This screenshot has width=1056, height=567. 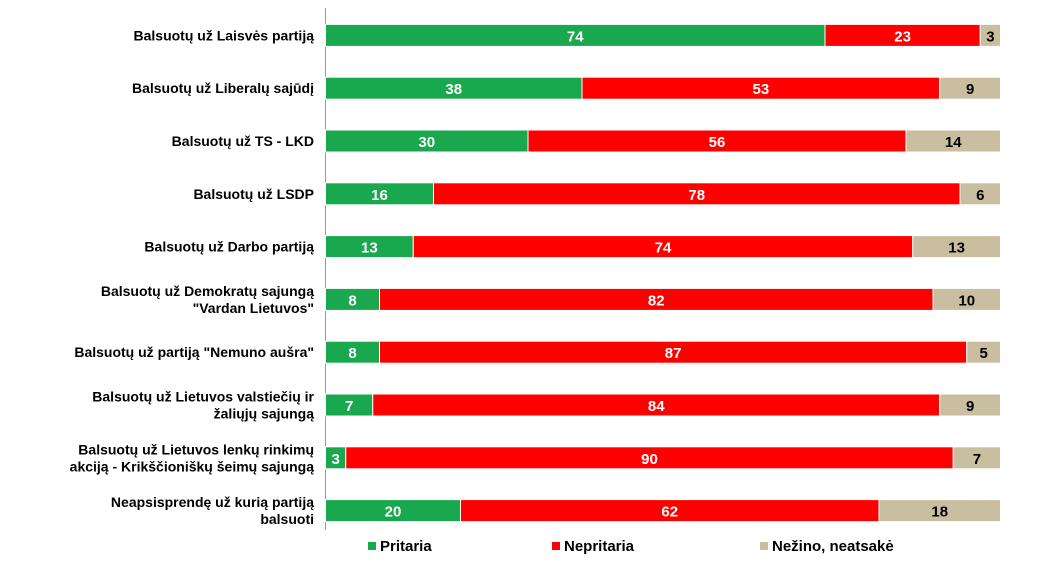 What do you see at coordinates (379, 195) in the screenshot?
I see `value-label: 16` at bounding box center [379, 195].